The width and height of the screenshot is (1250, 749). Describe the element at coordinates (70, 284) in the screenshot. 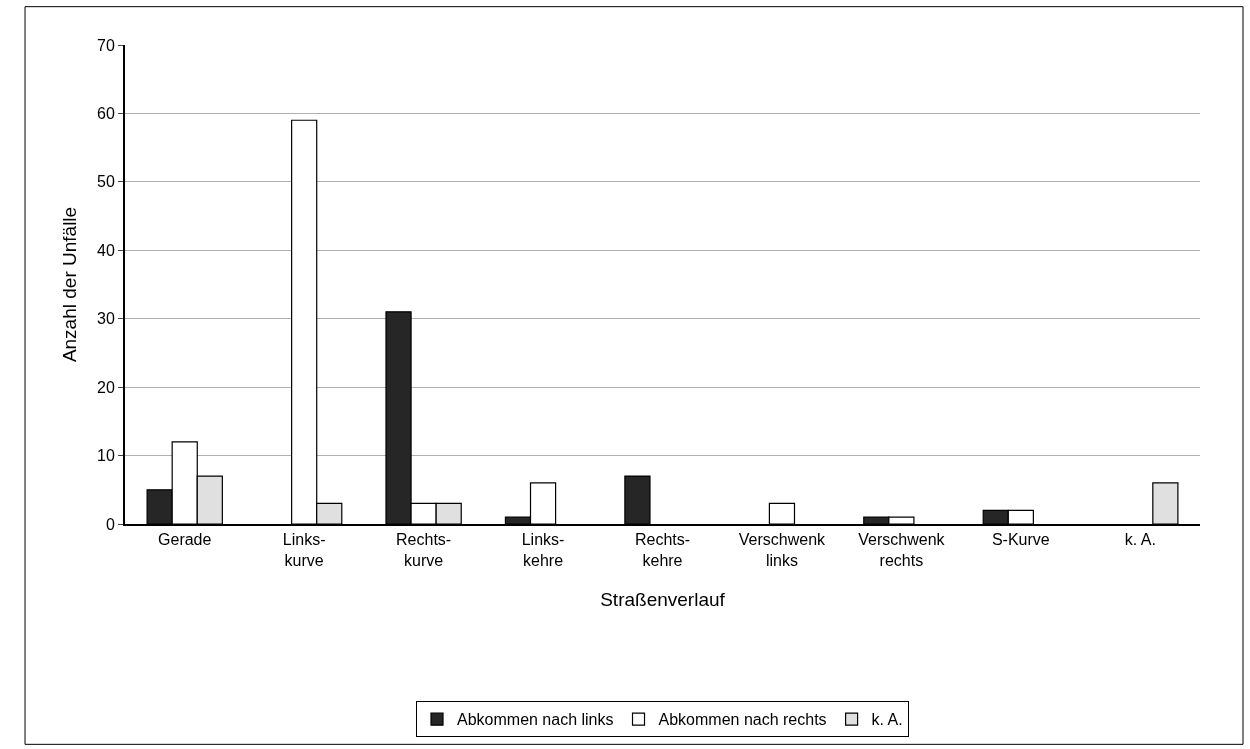

I see `y-axis-title: Anzahl der Unfälle` at that location.